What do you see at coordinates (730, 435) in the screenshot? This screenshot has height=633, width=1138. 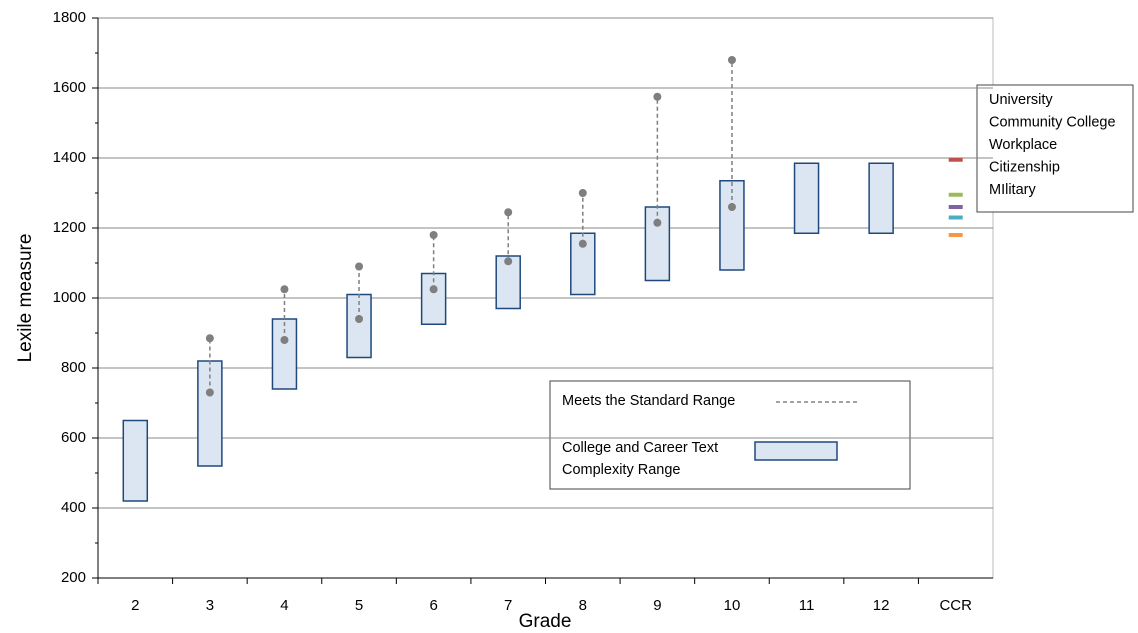 I see `legend-box` at bounding box center [730, 435].